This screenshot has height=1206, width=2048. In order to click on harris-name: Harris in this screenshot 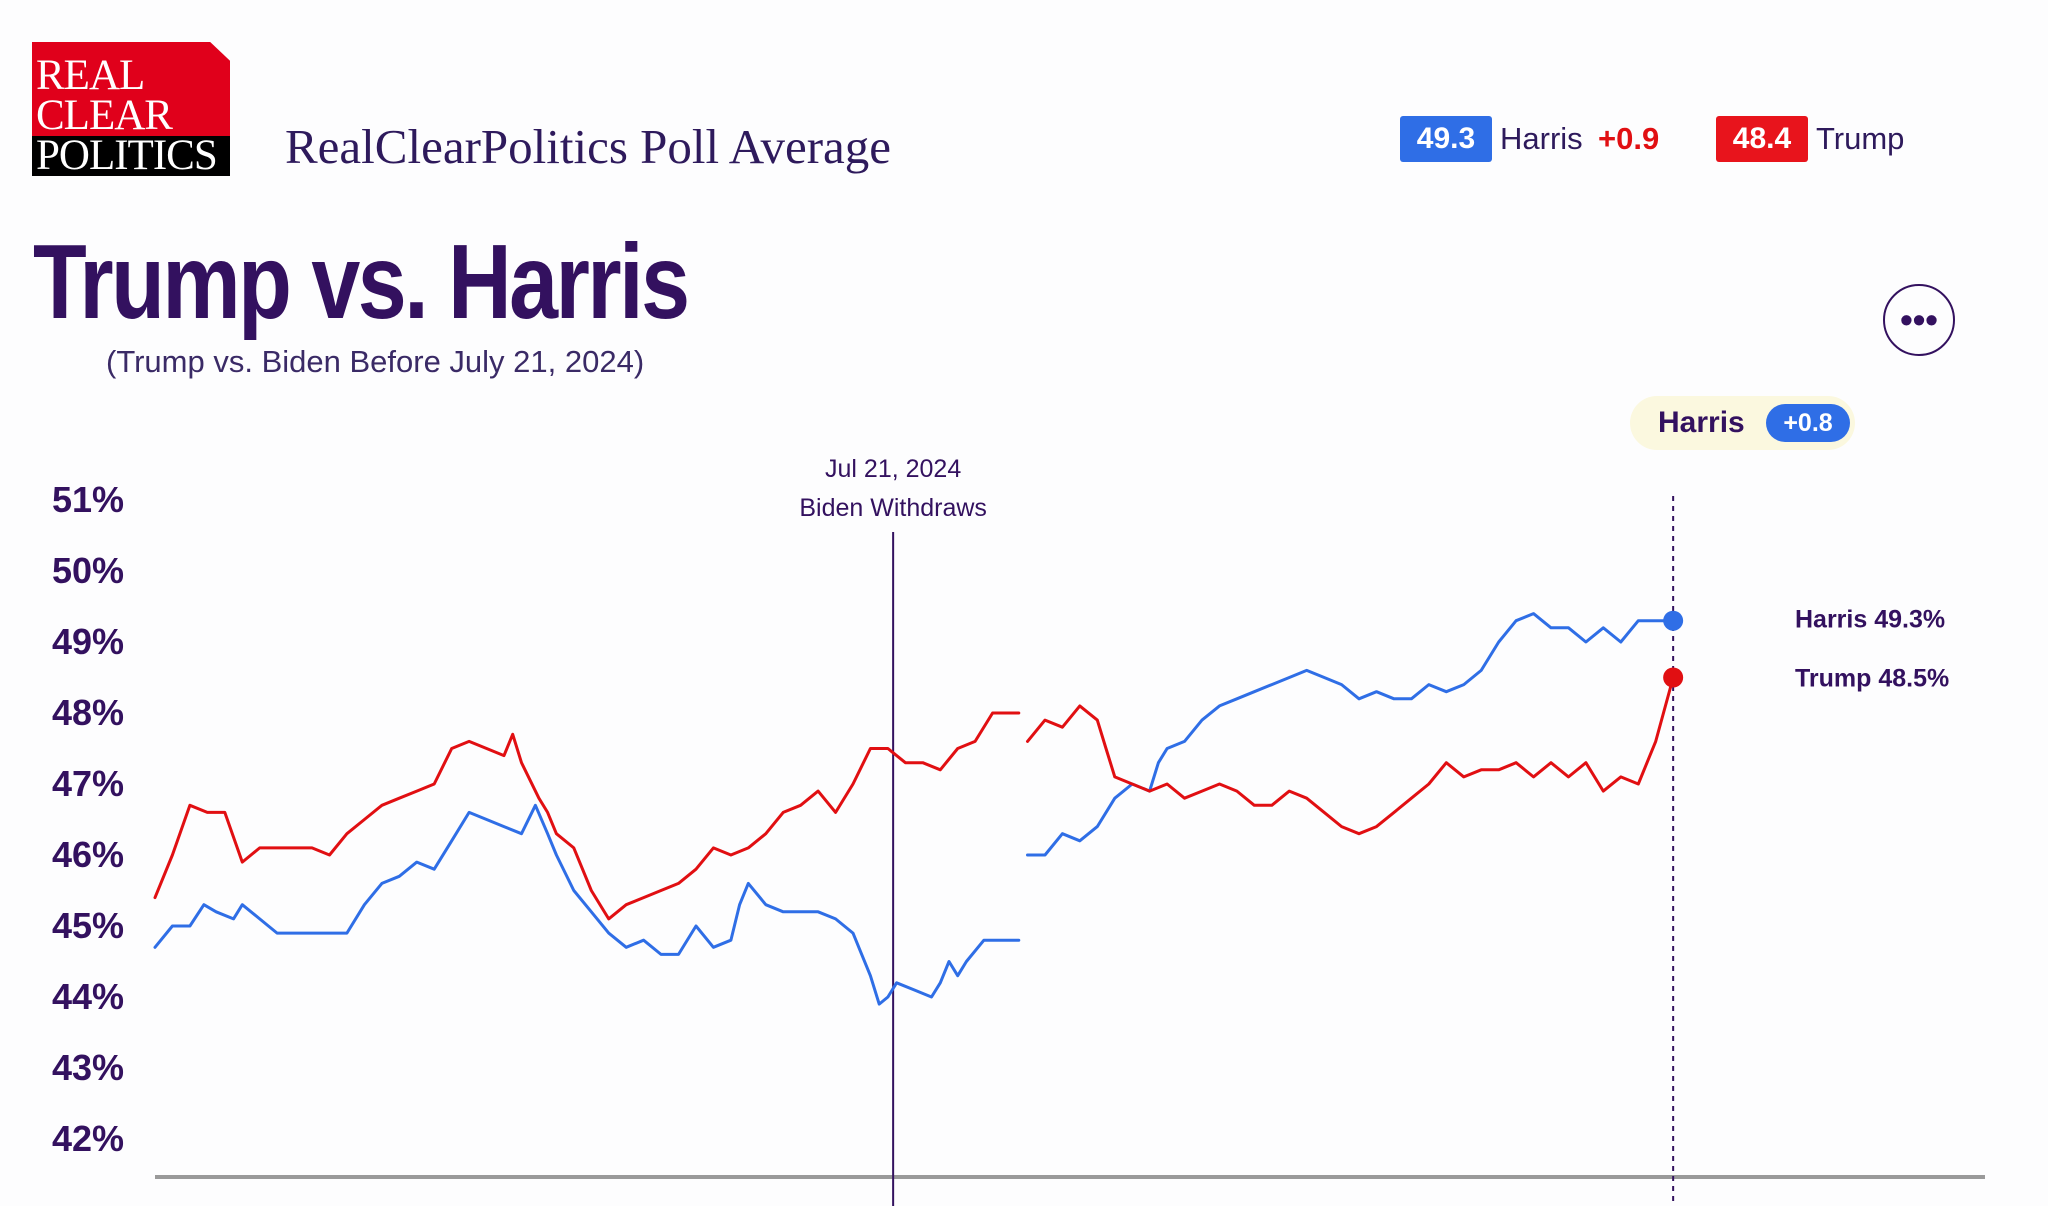, I will do `click(1541, 138)`.